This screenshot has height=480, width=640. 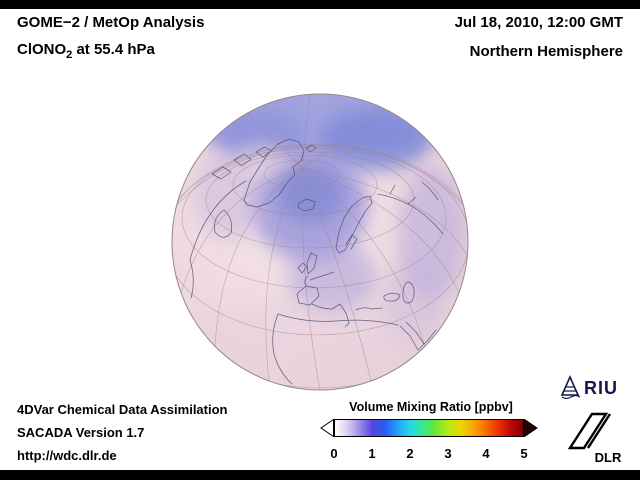 I want to click on svg-text: DLR, so click(x=608, y=457).